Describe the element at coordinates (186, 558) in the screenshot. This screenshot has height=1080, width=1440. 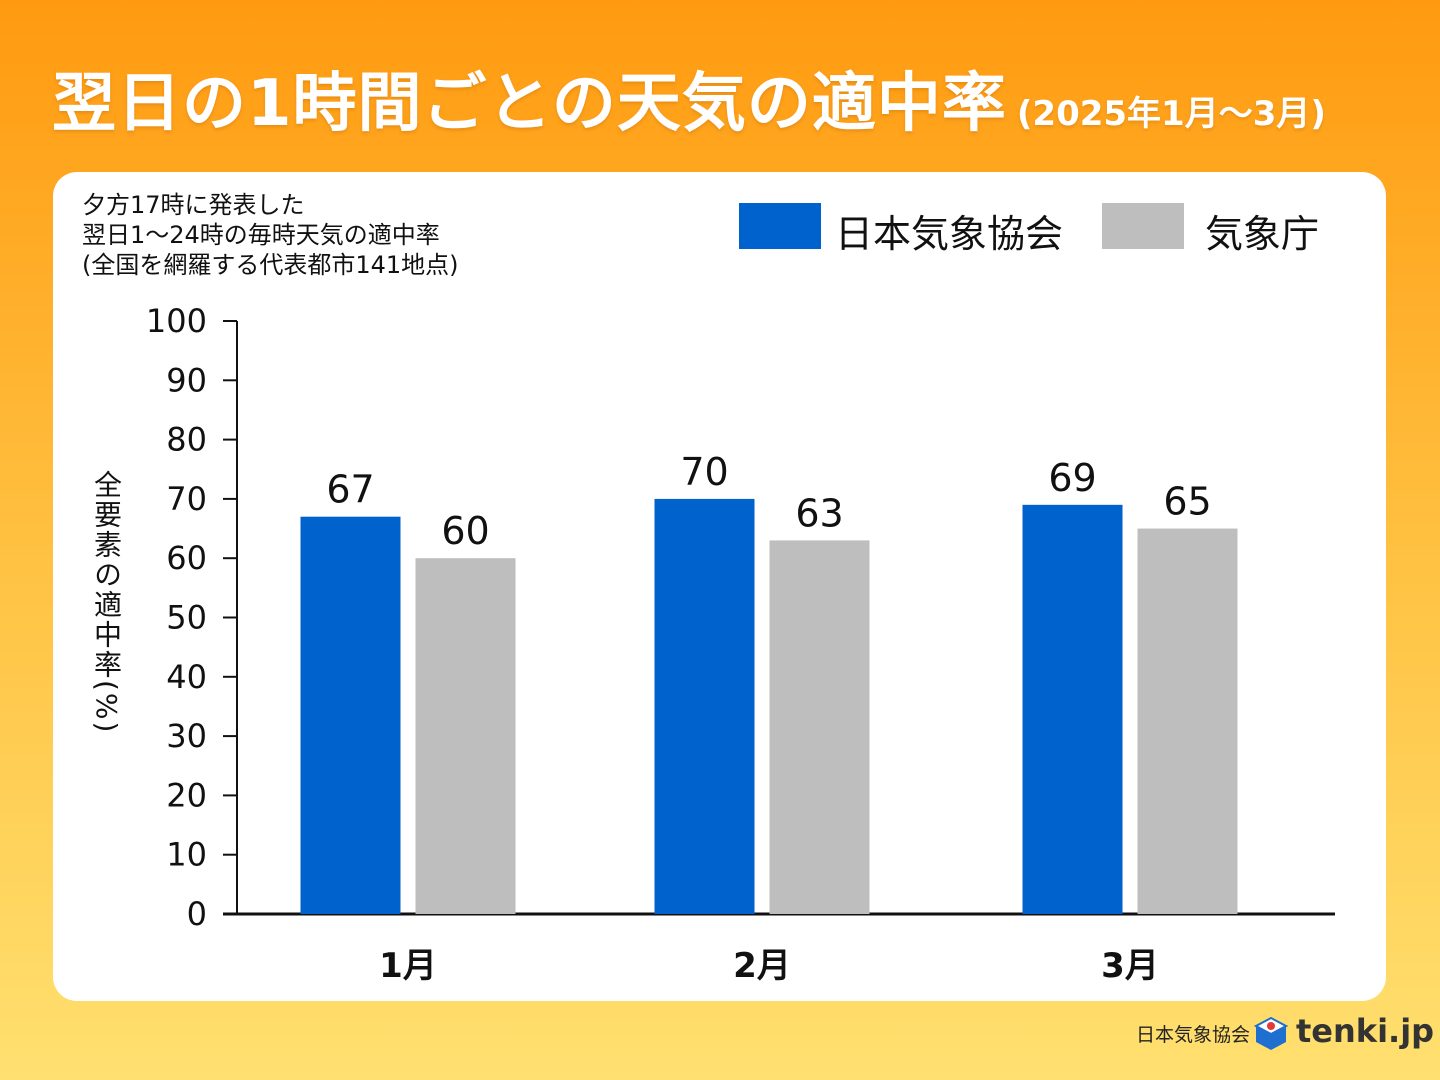
I see `y-tick-label: 60` at that location.